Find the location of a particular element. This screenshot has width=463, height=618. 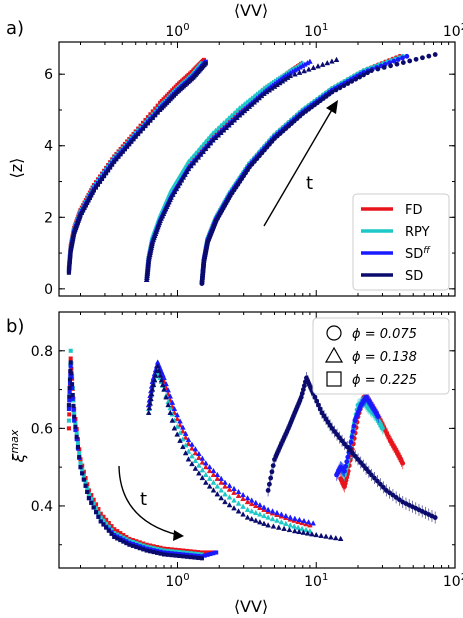

panel-a-legend-box is located at coordinates (401, 242).